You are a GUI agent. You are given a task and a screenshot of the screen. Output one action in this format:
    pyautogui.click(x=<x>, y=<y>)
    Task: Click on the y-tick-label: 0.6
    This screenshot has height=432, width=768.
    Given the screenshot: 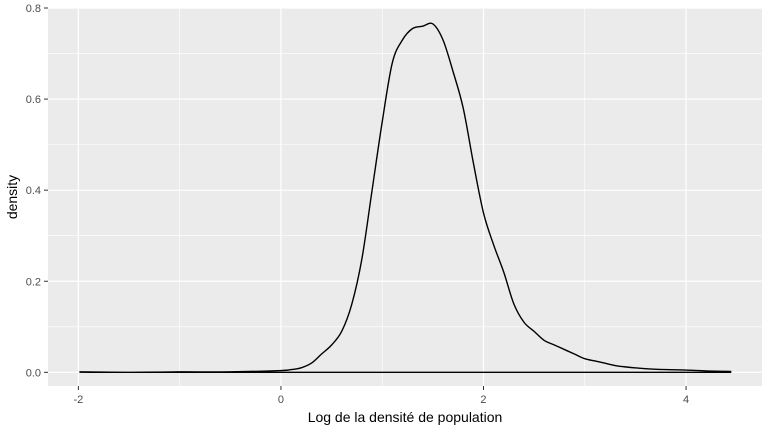 What is the action you would take?
    pyautogui.click(x=33, y=100)
    